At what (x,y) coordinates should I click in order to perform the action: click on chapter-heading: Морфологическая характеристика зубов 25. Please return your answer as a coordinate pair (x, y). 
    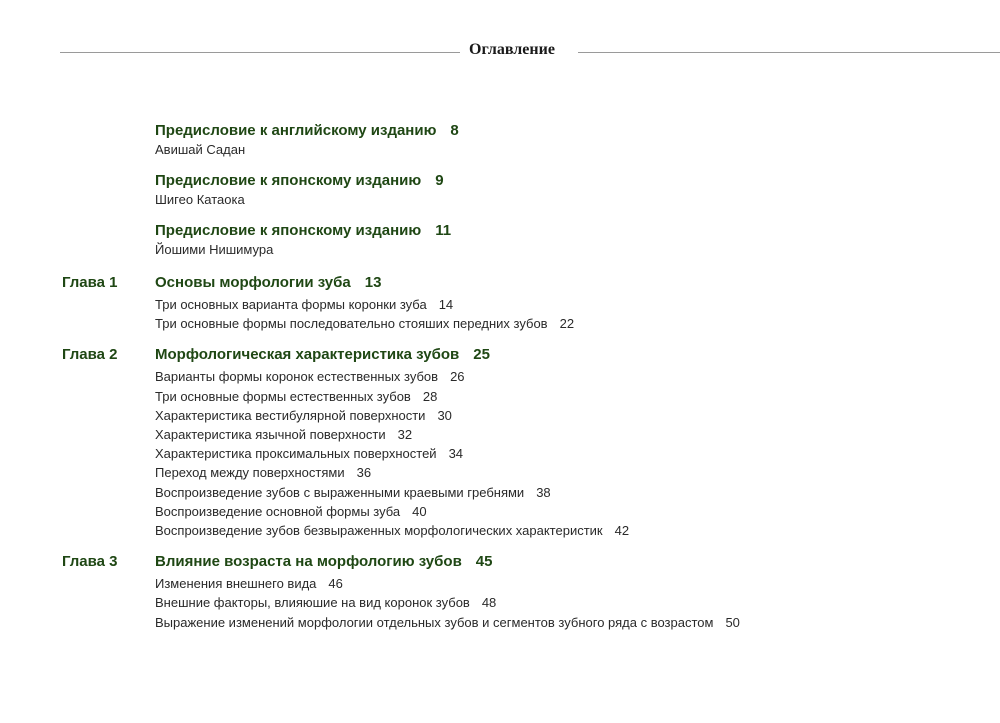
    Looking at the image, I should click on (577, 354).